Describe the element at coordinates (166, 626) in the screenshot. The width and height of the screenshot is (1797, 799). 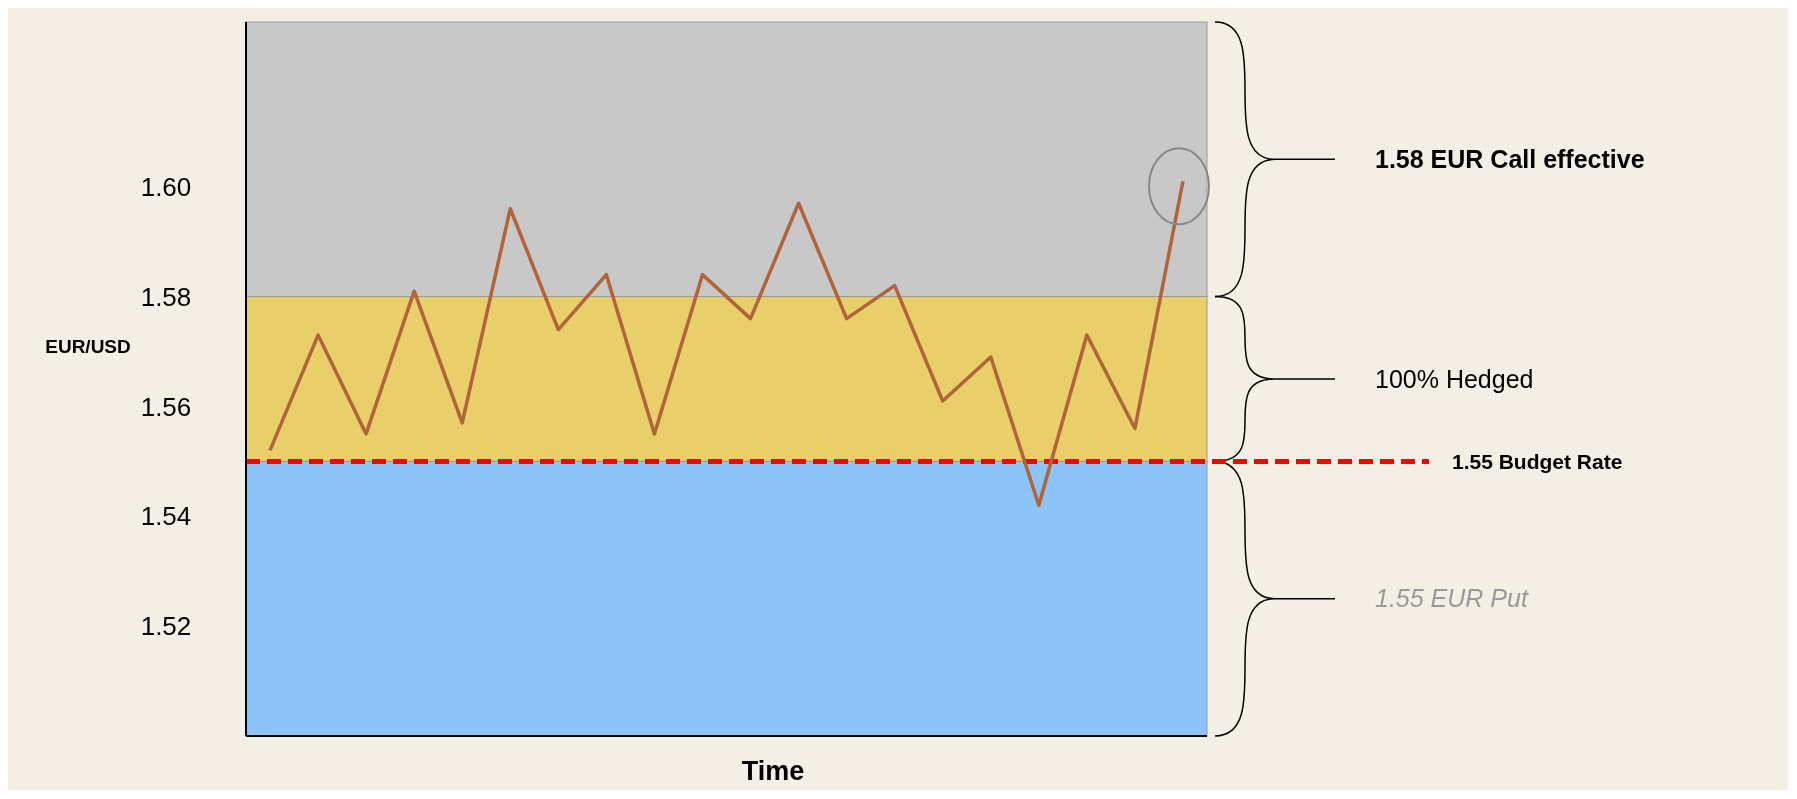
I see `y-tick-label: 1.52` at that location.